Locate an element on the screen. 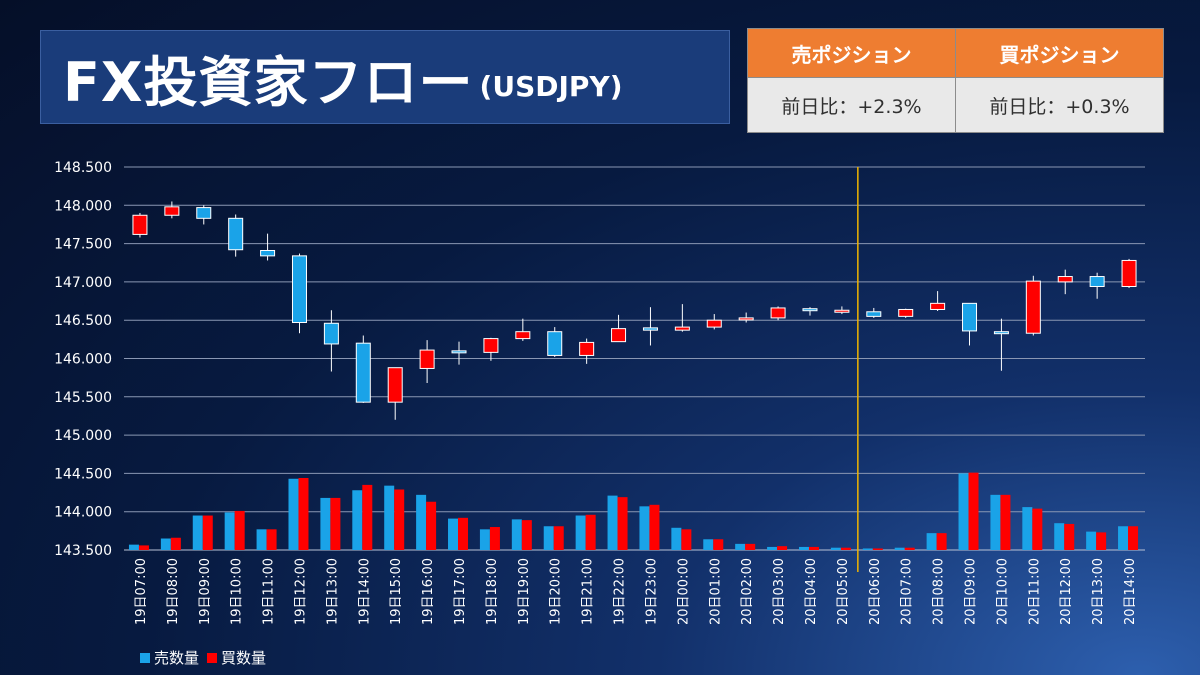 The image size is (1200, 675). buy-position-change: 前日比：+0.3% is located at coordinates (1059, 105).